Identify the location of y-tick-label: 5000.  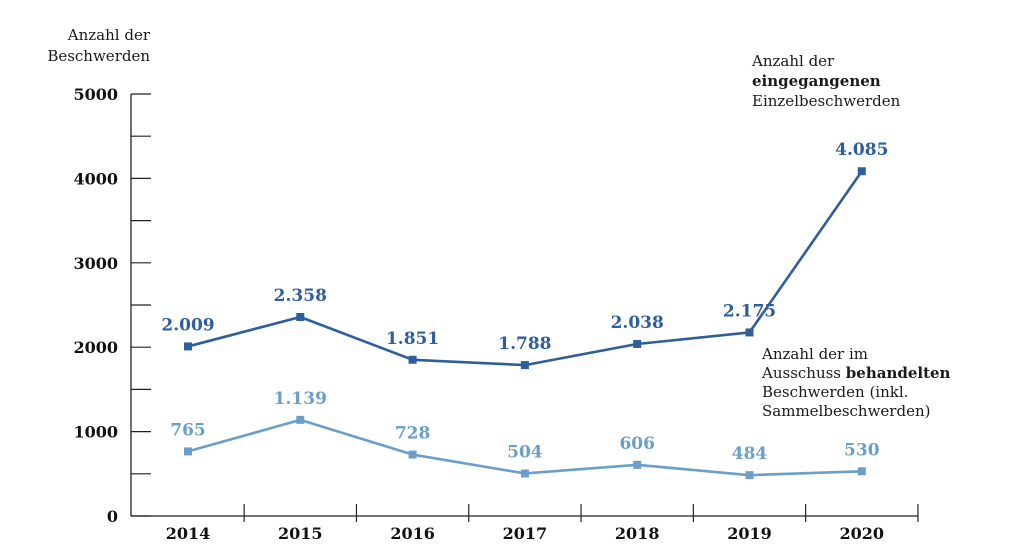
(95, 94).